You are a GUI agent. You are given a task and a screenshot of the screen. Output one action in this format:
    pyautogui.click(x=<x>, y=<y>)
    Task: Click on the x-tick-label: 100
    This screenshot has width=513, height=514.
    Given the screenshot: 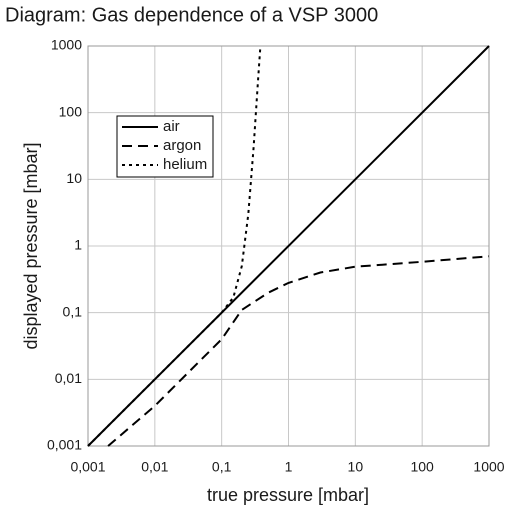 What is the action you would take?
    pyautogui.click(x=422, y=467)
    